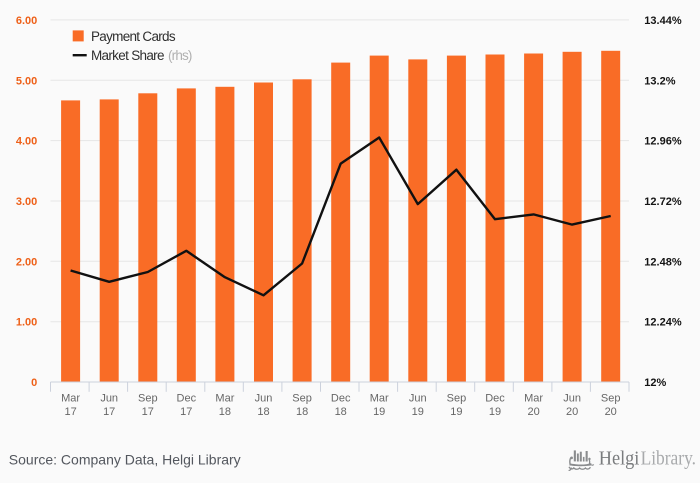 The image size is (700, 483). I want to click on svg-text: Helgi, so click(619, 459).